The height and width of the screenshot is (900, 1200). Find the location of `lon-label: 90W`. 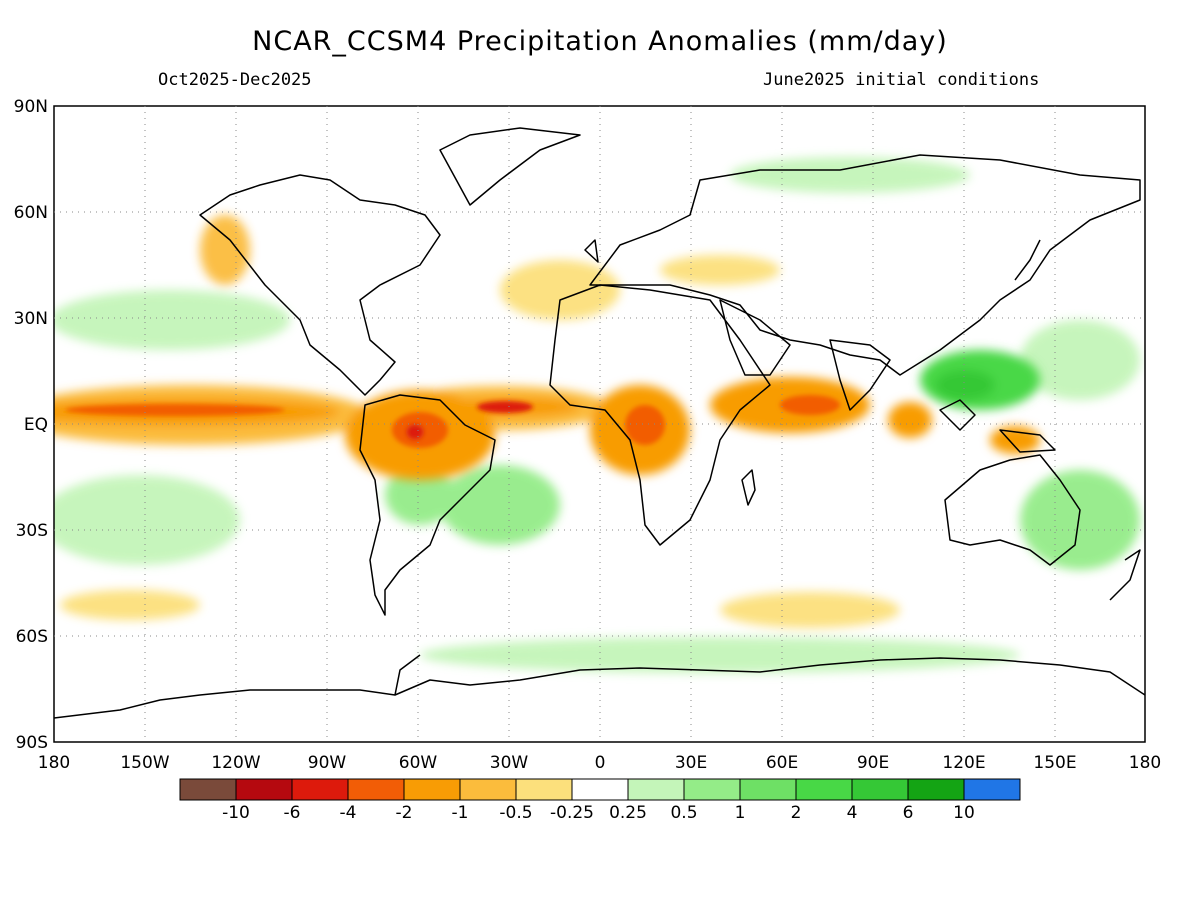

lon-label: 90W is located at coordinates (327, 763).